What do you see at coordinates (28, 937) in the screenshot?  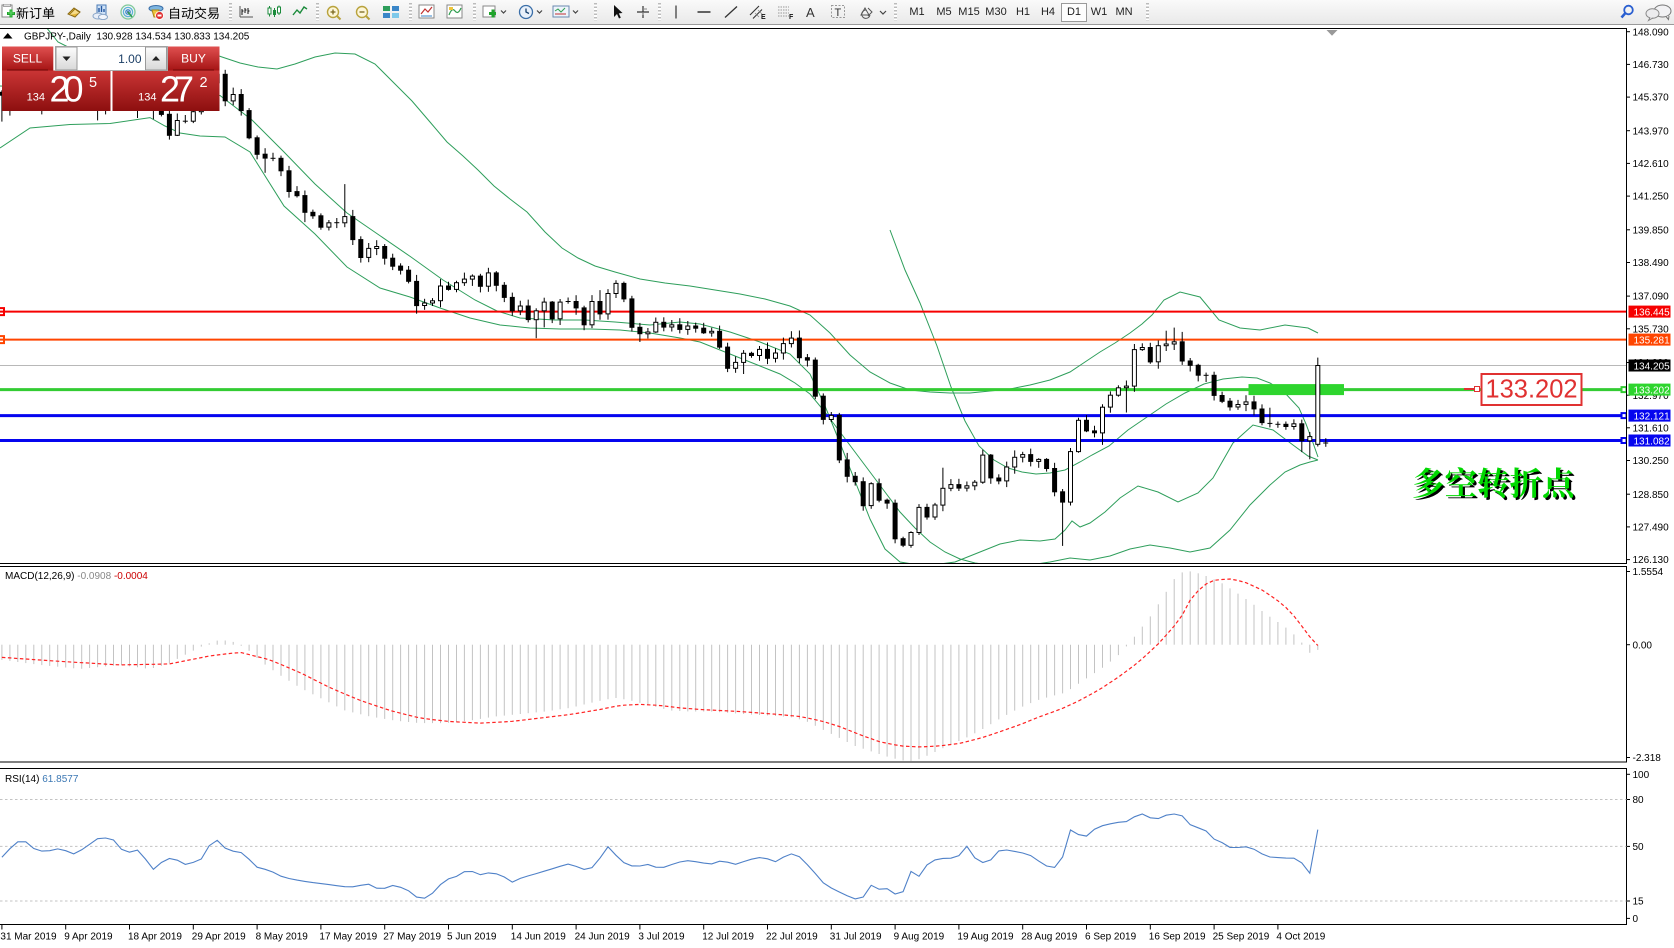 I see `svg-text: 31 Mar 2019` at bounding box center [28, 937].